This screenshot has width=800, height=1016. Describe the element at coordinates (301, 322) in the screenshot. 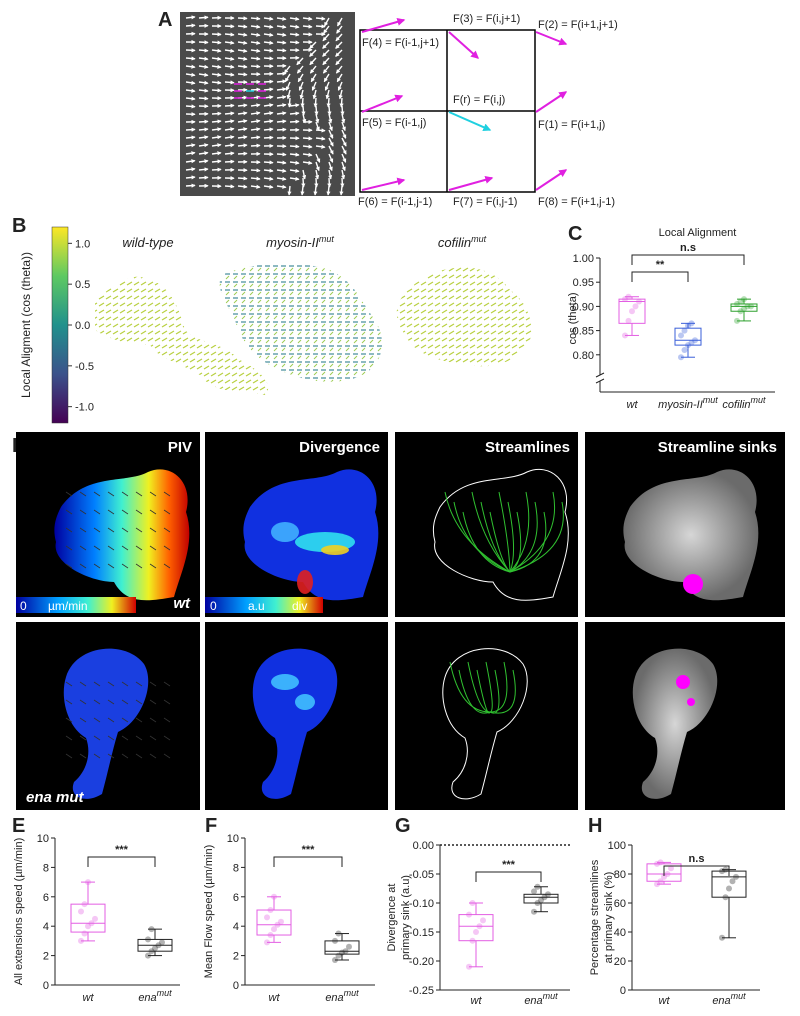

I see `cell-myosin` at that location.